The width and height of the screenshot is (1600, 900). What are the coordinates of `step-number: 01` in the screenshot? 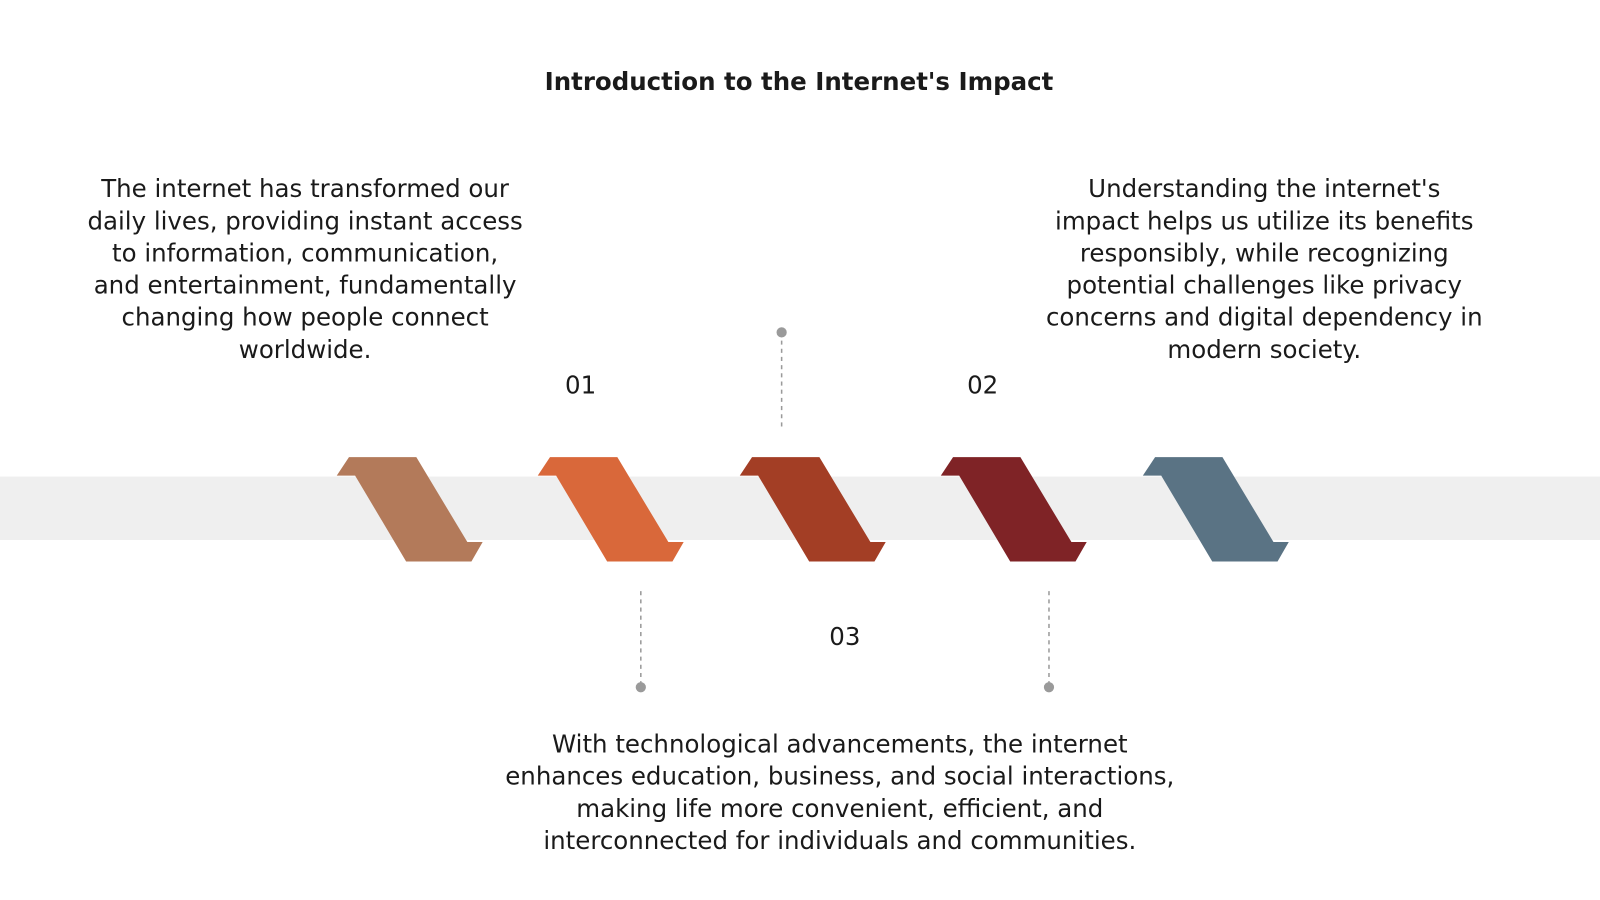 It's located at (580, 385).